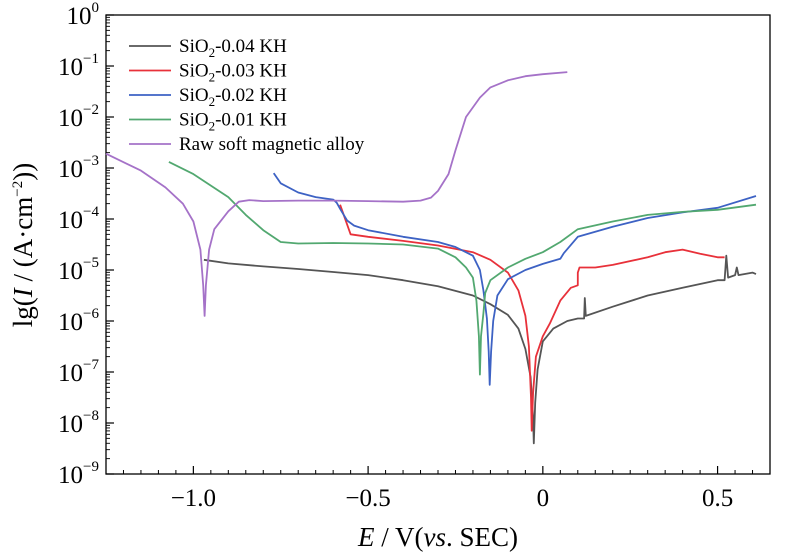 The image size is (800, 554). I want to click on y-tick-label: 10⁻², so click(78, 117).